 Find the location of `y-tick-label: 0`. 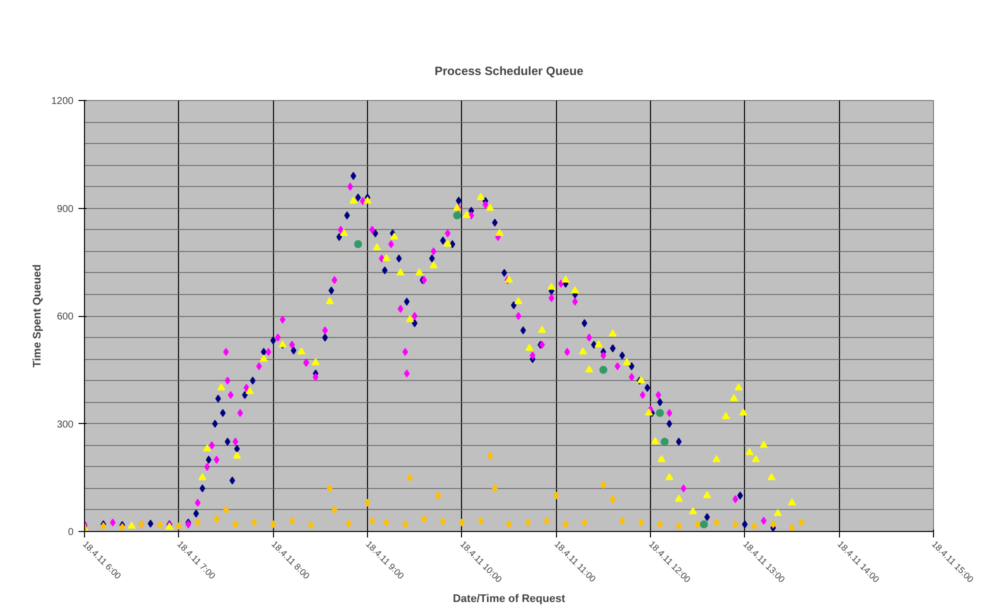

y-tick-label: 0 is located at coordinates (71, 532).